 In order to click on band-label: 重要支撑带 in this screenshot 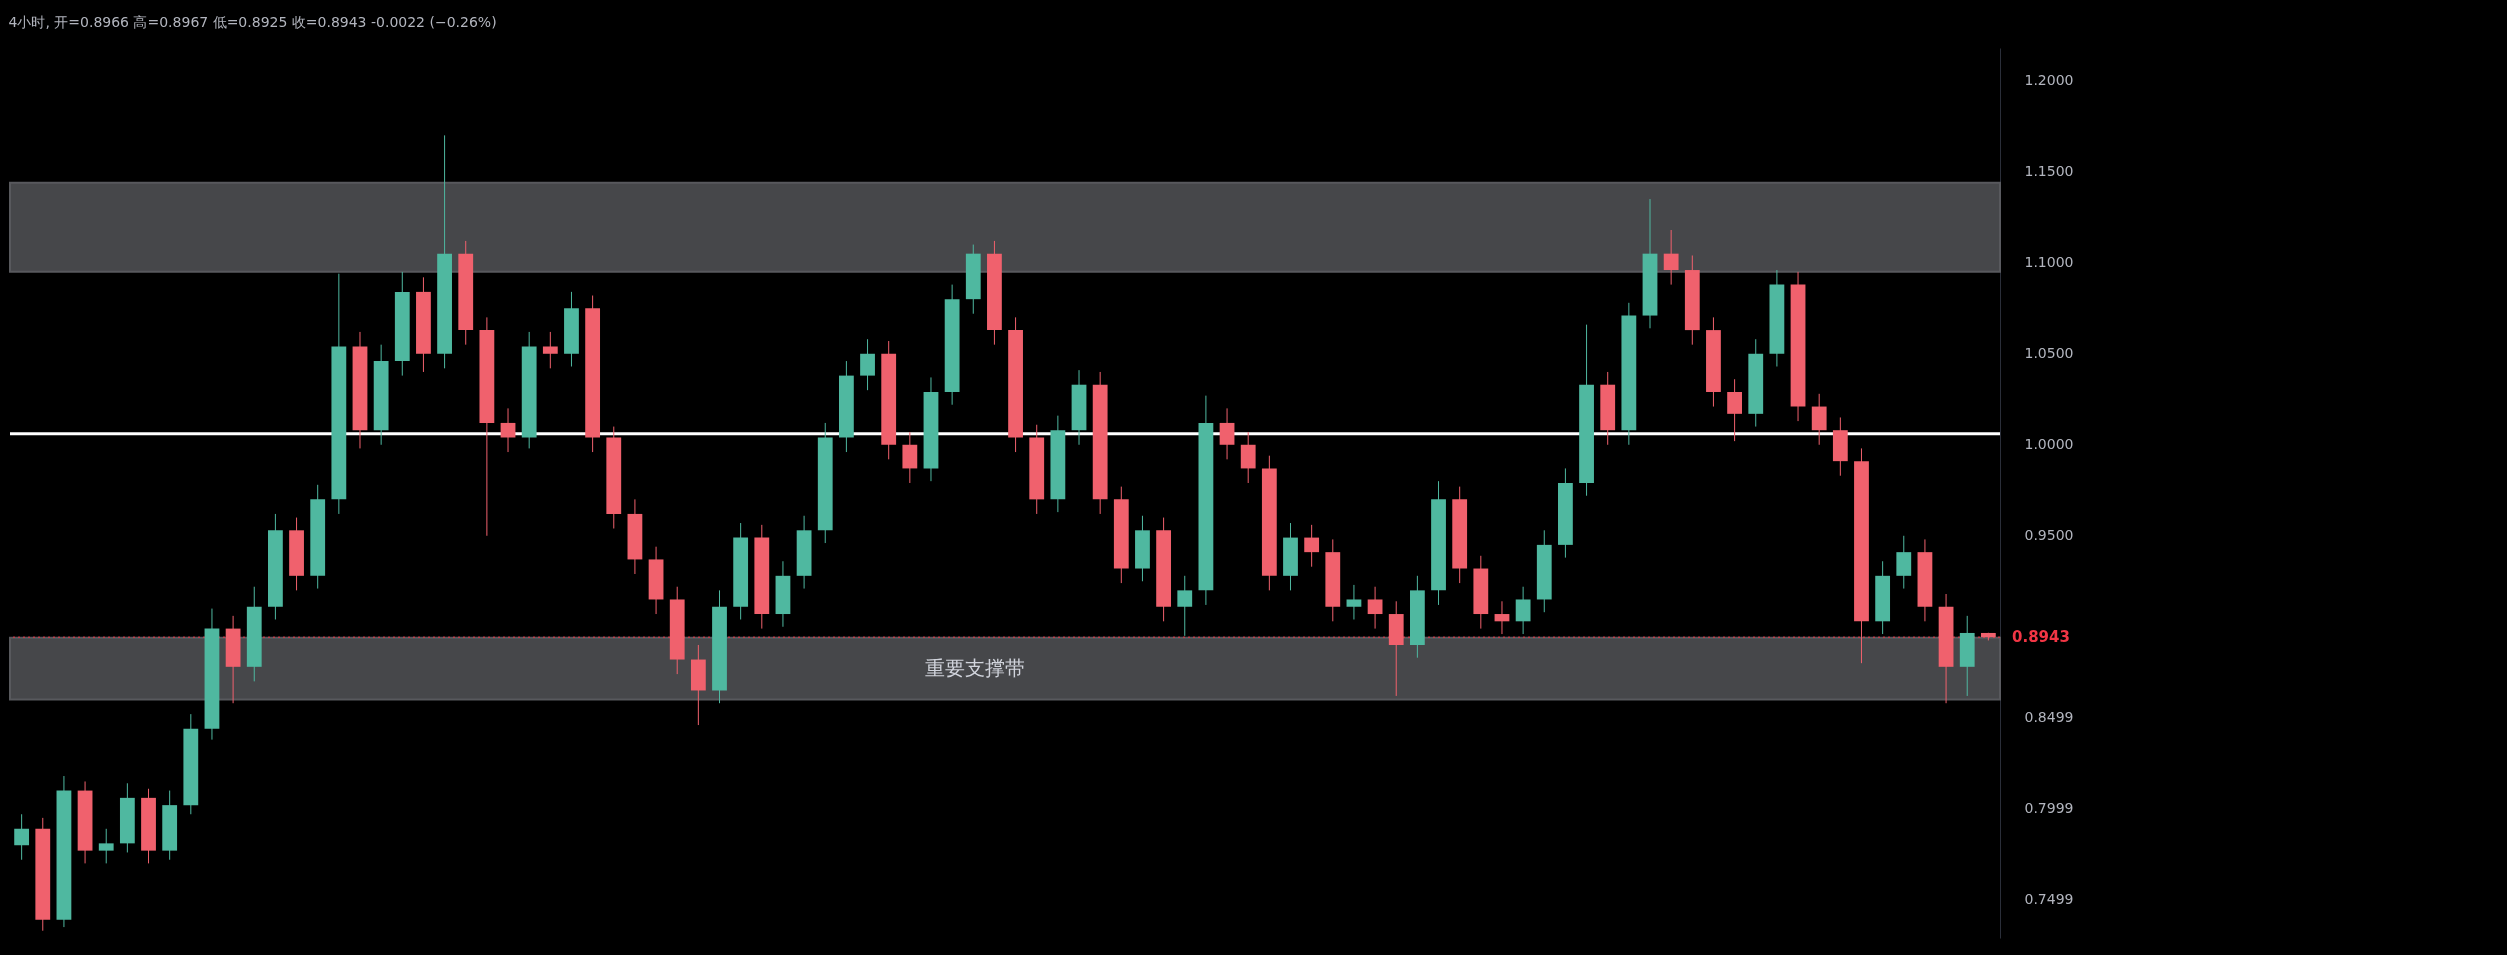, I will do `click(975, 667)`.